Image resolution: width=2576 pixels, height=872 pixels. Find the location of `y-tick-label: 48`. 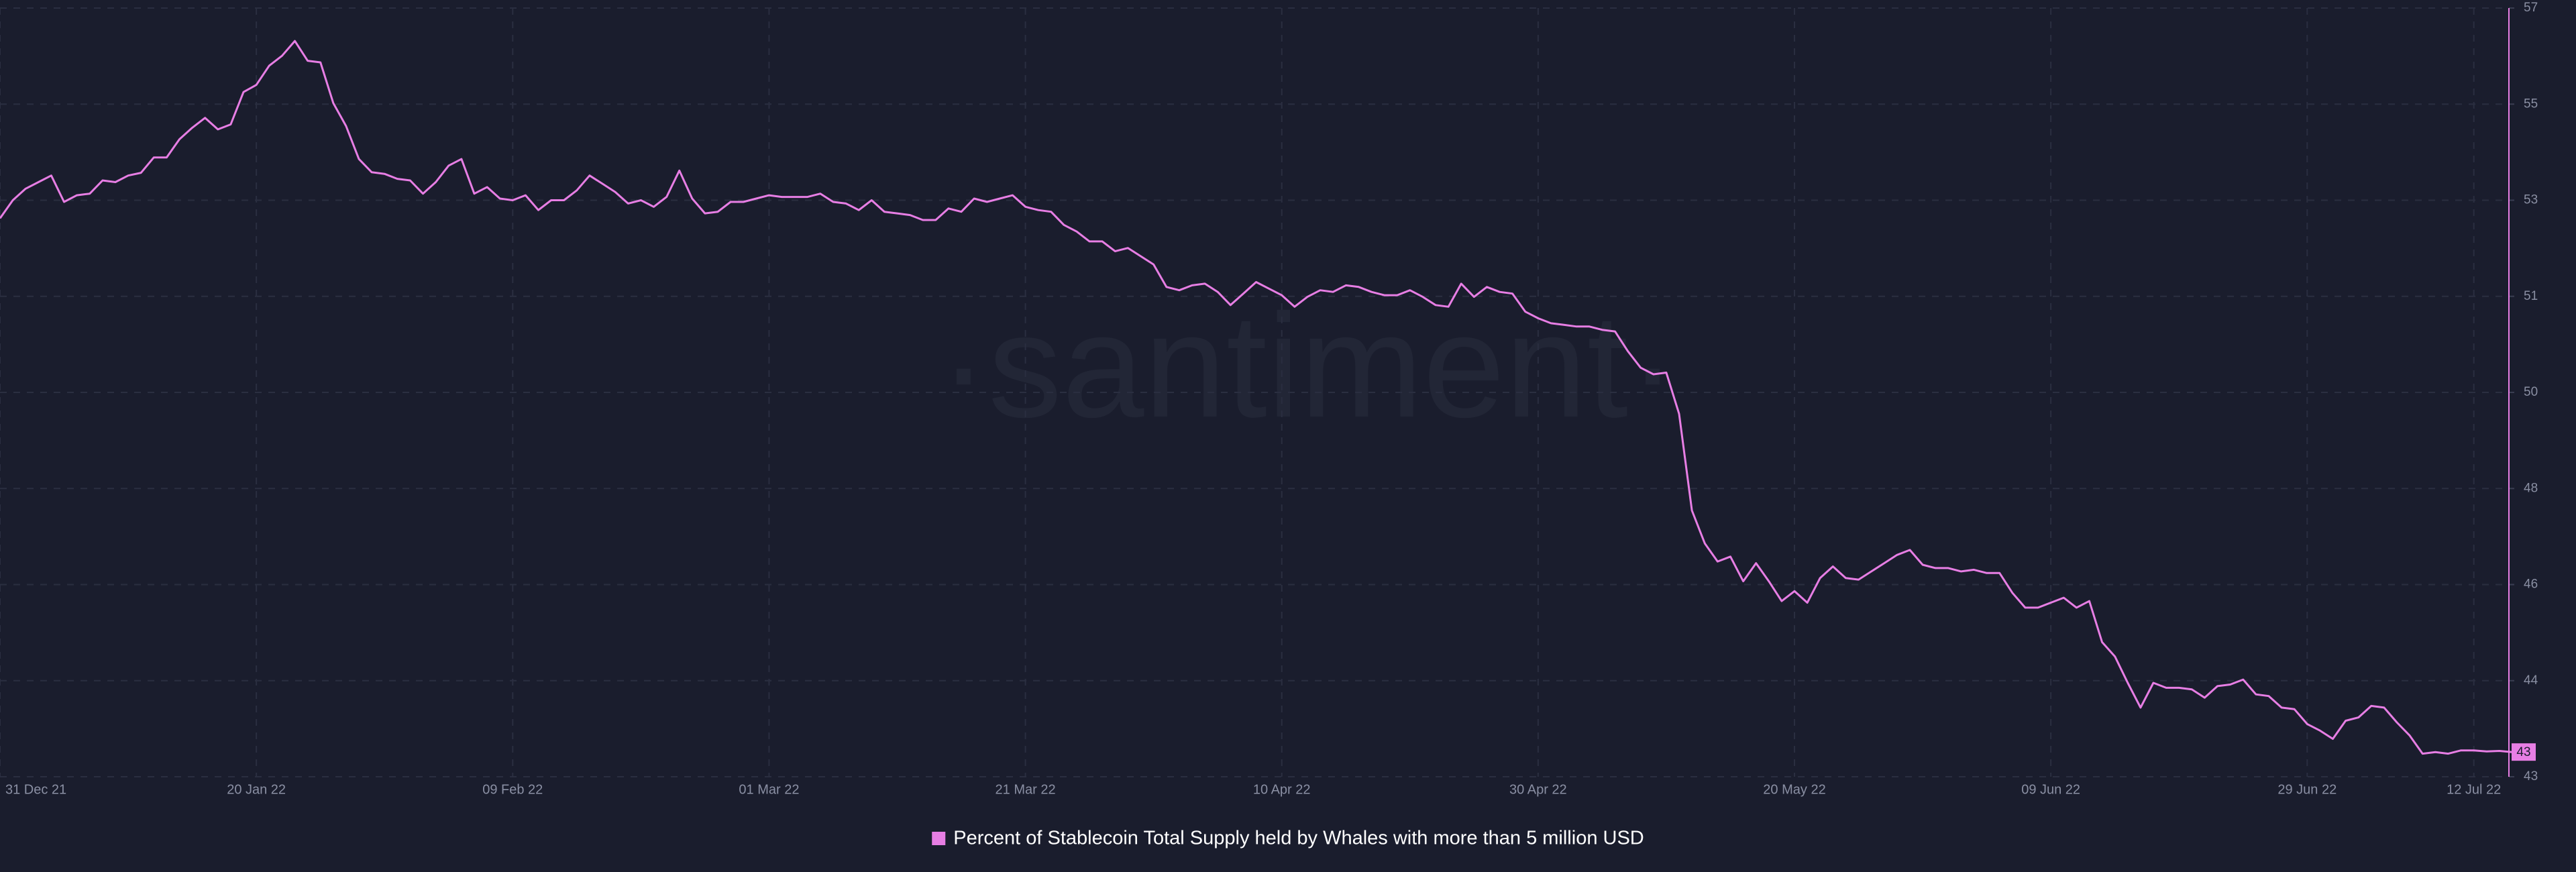

y-tick-label: 48 is located at coordinates (2531, 488).